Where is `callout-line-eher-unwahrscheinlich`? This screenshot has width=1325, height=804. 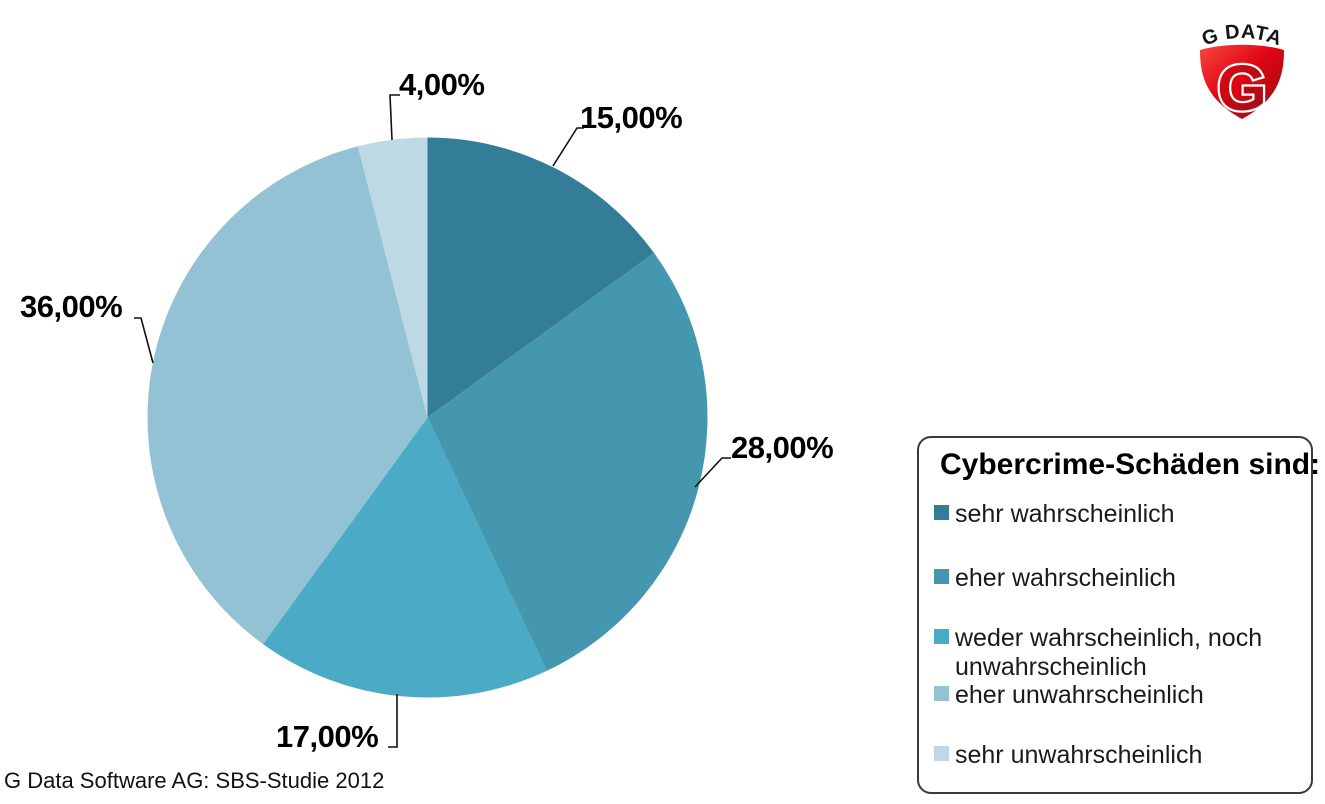 callout-line-eher-unwahrscheinlich is located at coordinates (144, 340).